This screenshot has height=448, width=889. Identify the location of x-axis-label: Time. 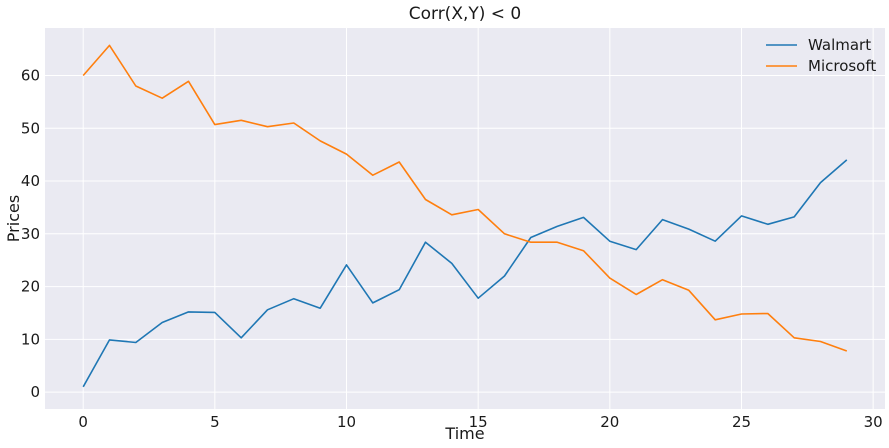
(464, 433).